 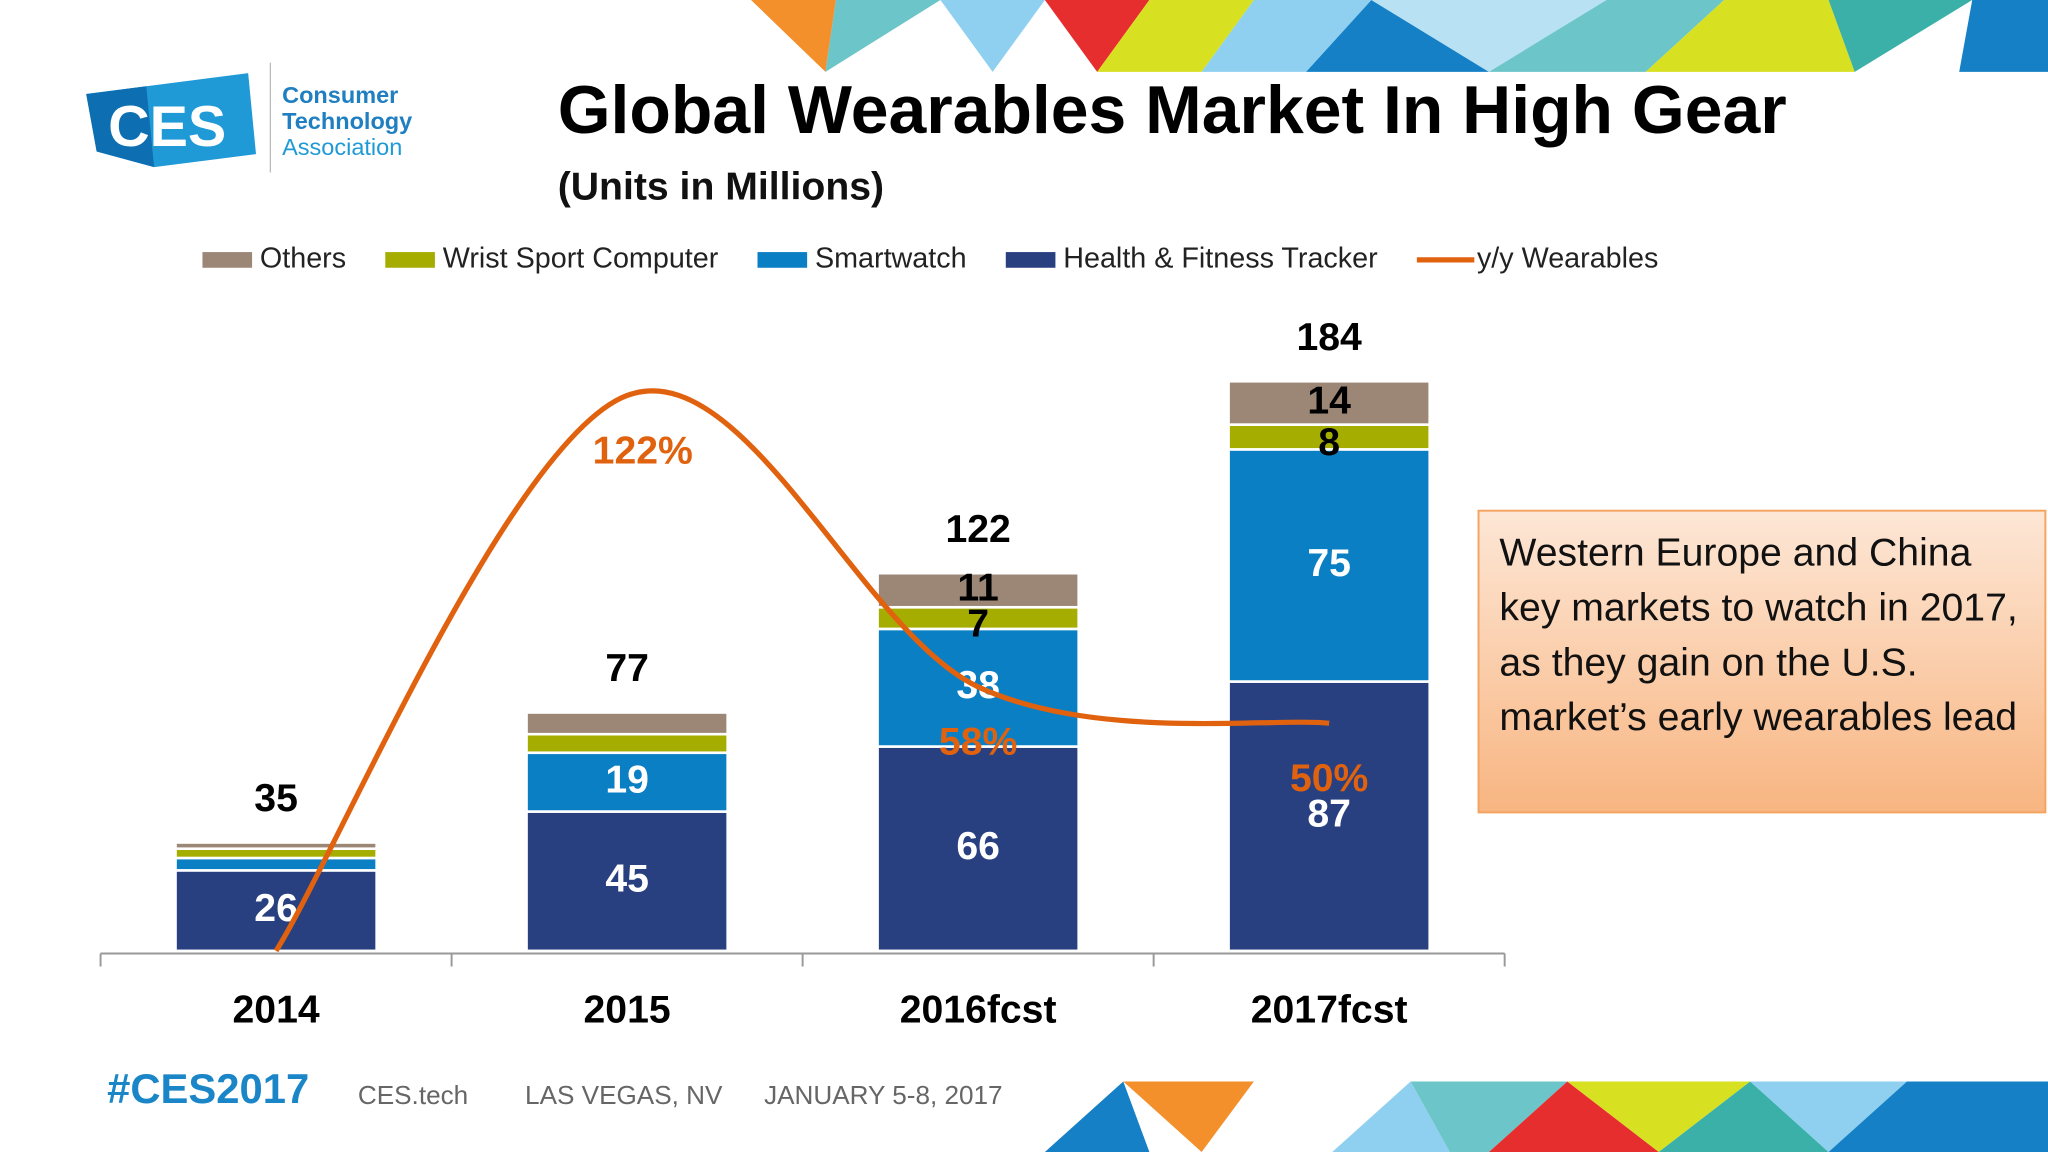 I want to click on bottom-decoration, so click(x=1546, y=1116).